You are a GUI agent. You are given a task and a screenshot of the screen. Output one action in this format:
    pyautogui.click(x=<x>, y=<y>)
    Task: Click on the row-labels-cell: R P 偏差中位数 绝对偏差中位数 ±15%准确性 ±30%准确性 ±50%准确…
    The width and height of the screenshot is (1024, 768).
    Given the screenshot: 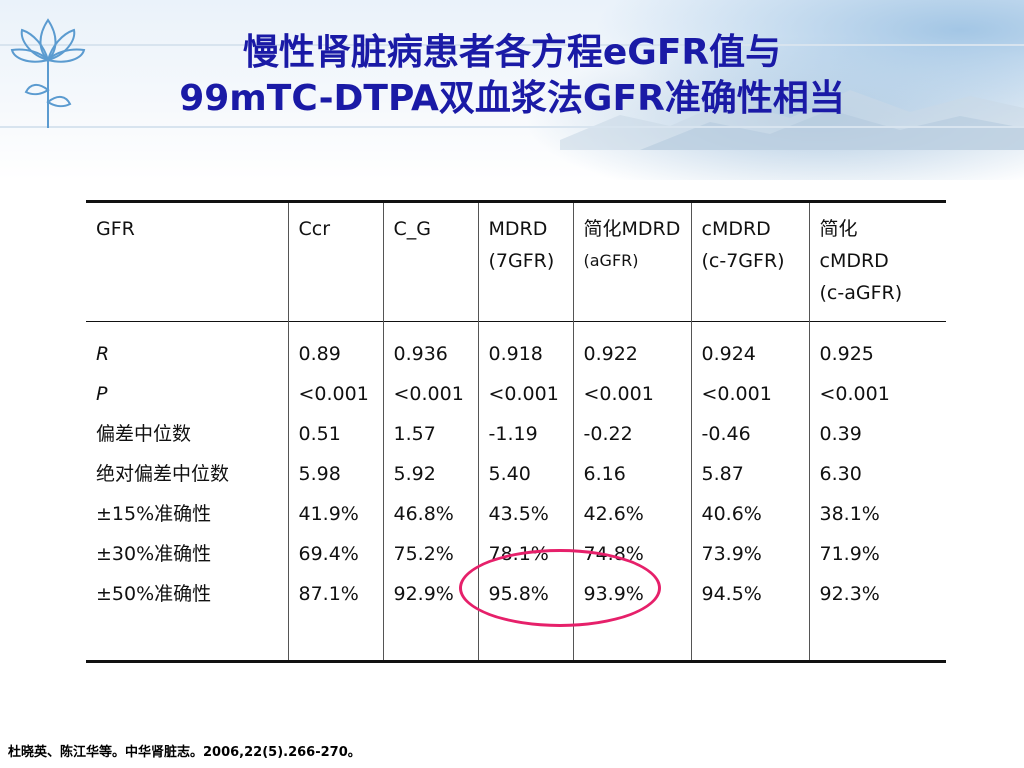 What is the action you would take?
    pyautogui.click(x=187, y=492)
    